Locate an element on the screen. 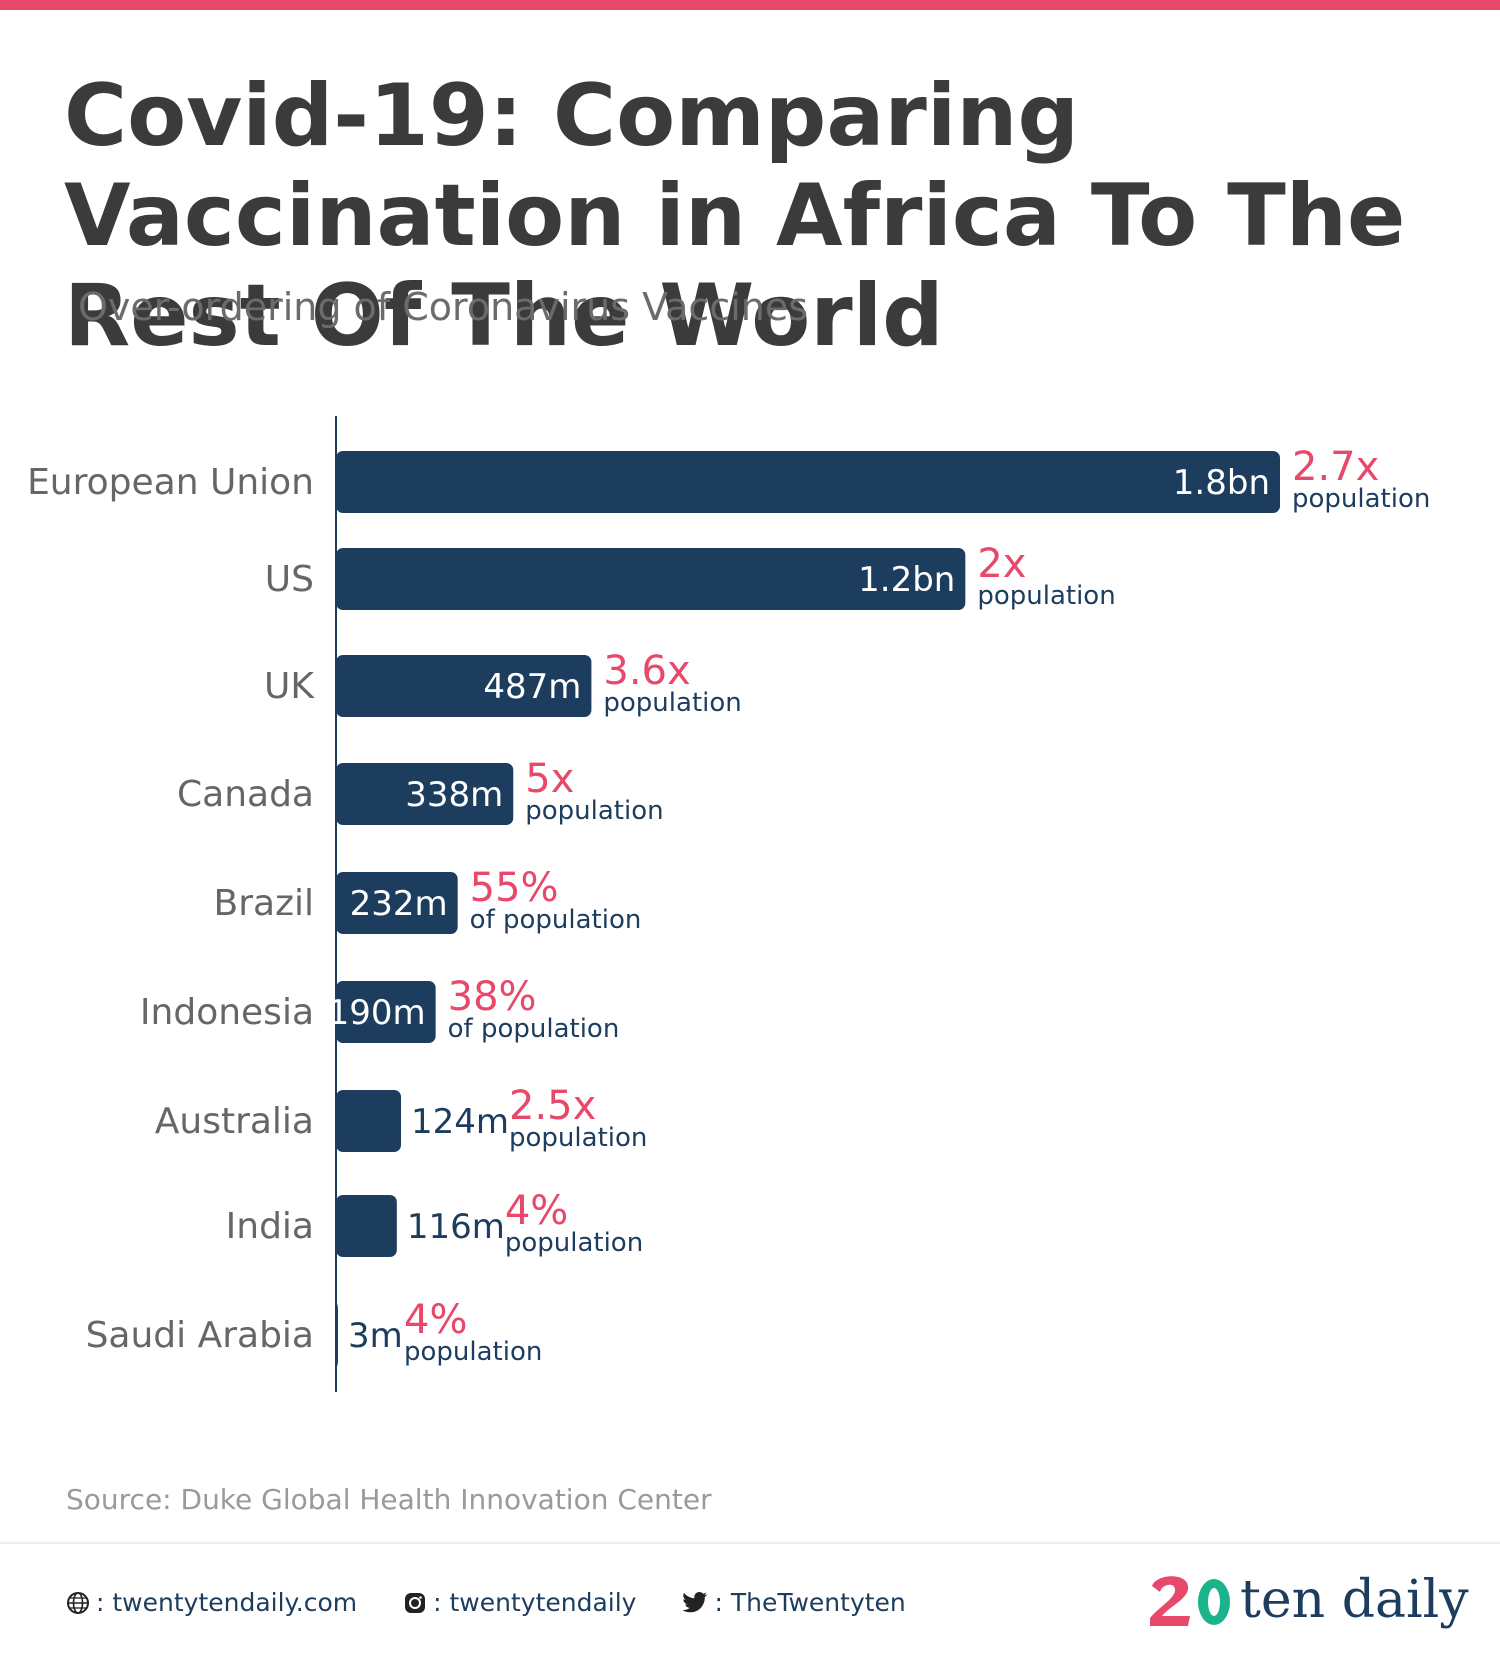  bar-value-label: 116m is located at coordinates (456, 1227).